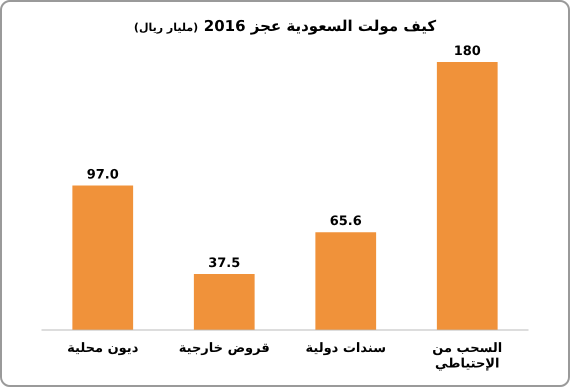 The image size is (570, 387). Describe the element at coordinates (224, 348) in the screenshot. I see `x-tick-label: قروض خارجية` at that location.